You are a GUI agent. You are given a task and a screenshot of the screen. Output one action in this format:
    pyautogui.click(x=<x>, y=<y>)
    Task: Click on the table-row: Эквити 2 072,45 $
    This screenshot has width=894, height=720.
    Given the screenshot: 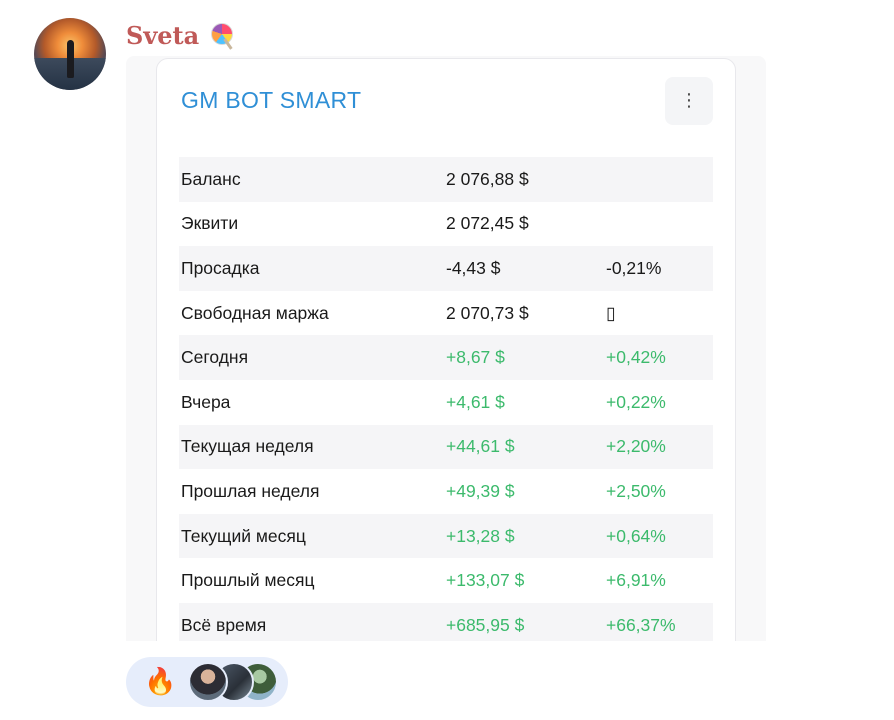 What is the action you would take?
    pyautogui.click(x=446, y=224)
    